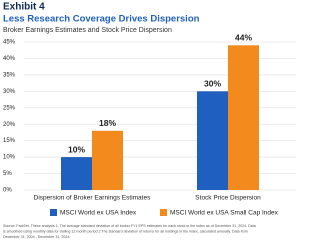 The image size is (320, 244). What do you see at coordinates (9, 43) in the screenshot?
I see `y-tick-label: 45%` at bounding box center [9, 43].